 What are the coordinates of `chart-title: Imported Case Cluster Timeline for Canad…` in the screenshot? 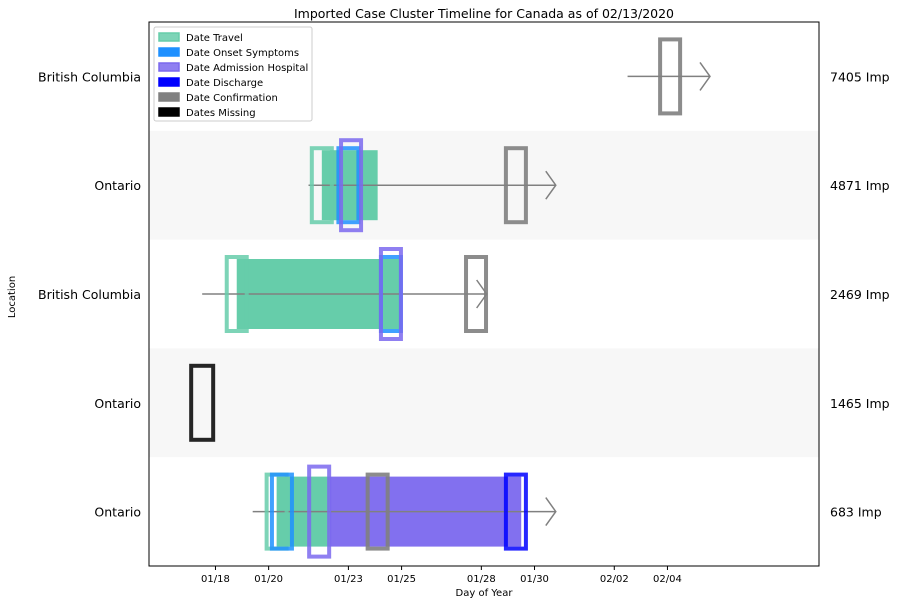 It's located at (484, 13).